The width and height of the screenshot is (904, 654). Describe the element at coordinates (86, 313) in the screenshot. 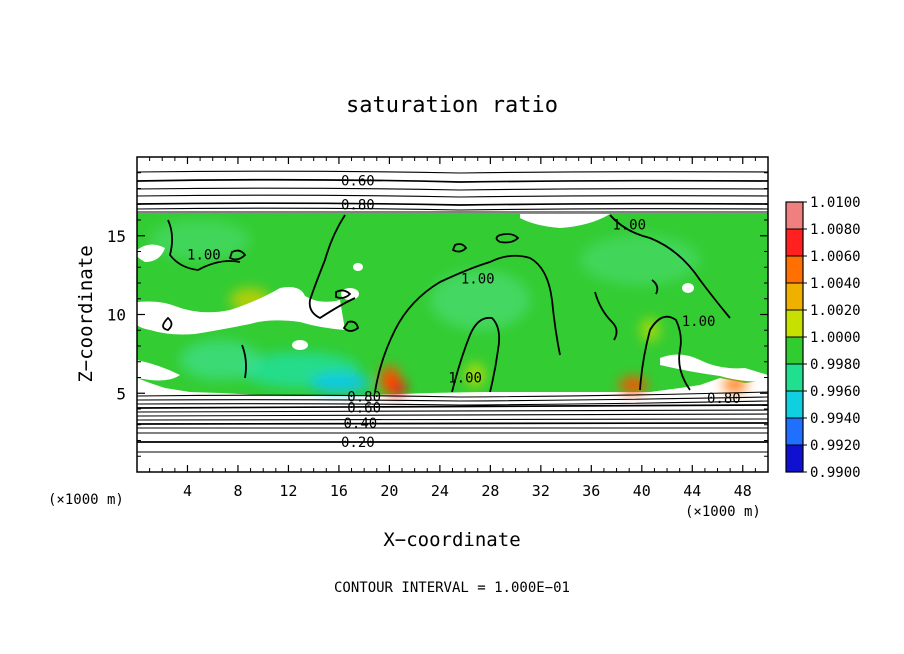

I see `y-axis-label: Z−coordinate` at that location.